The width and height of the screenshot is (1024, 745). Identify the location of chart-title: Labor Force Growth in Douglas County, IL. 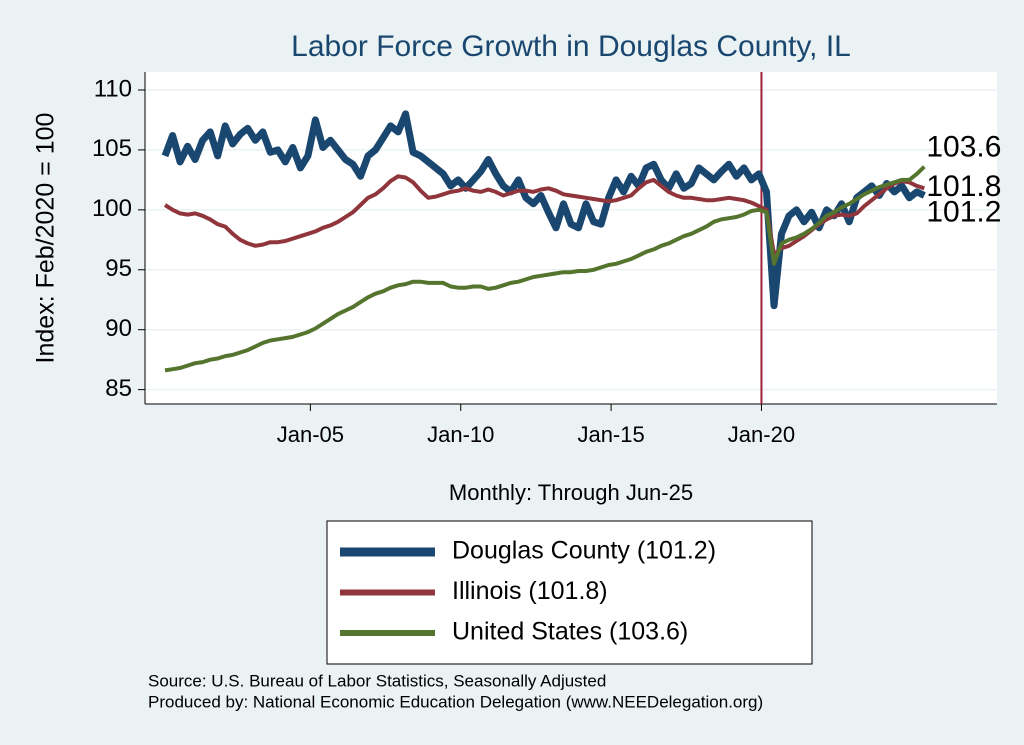
(571, 46).